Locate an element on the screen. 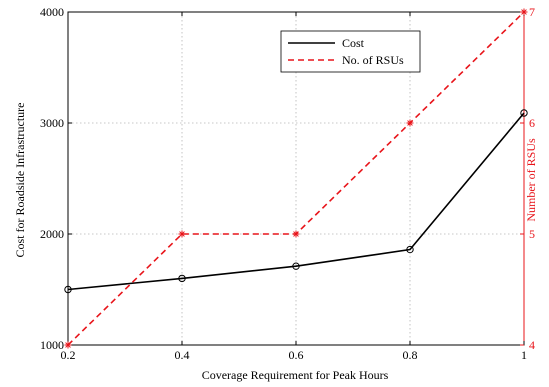  y-left-tick-label: 1000 is located at coordinates (52, 345).